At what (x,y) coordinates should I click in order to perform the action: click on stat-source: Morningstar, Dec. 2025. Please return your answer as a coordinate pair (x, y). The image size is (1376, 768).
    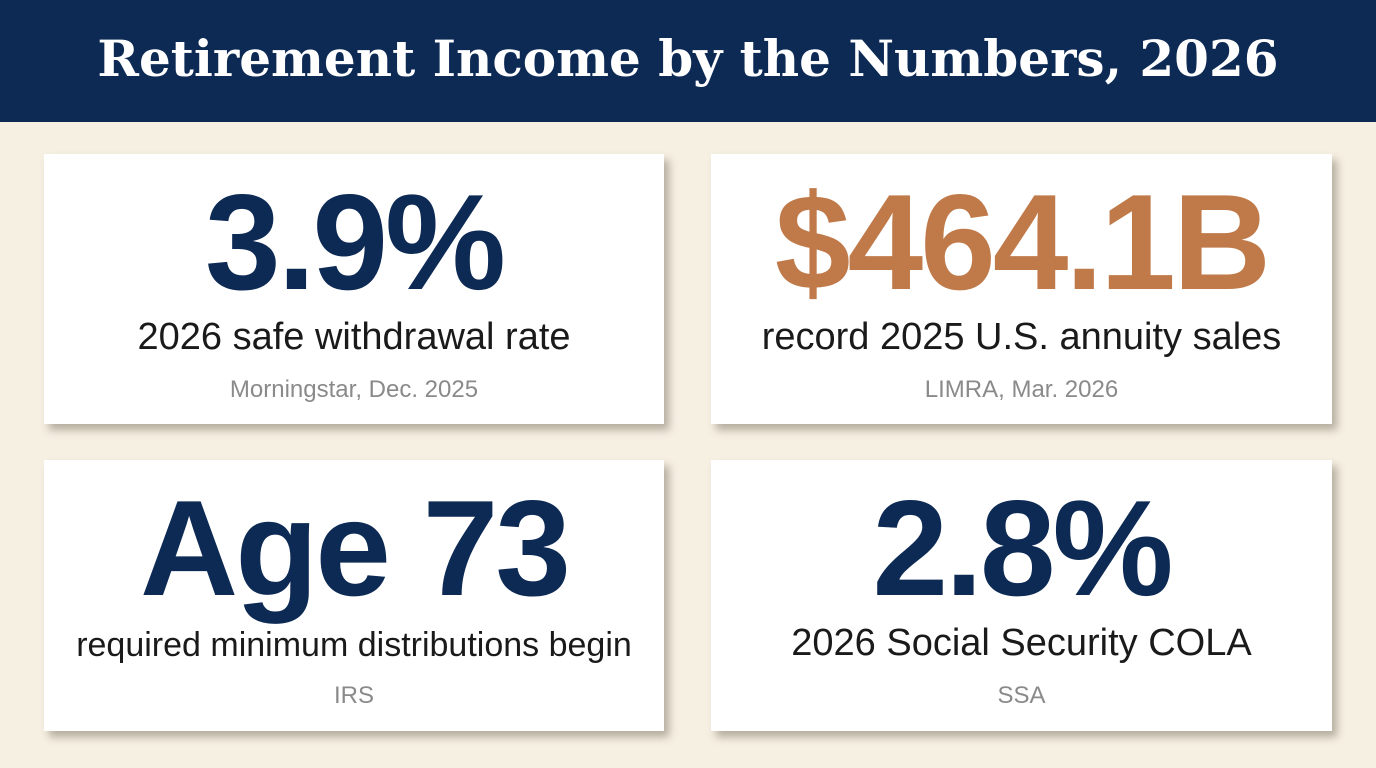
    Looking at the image, I should click on (354, 389).